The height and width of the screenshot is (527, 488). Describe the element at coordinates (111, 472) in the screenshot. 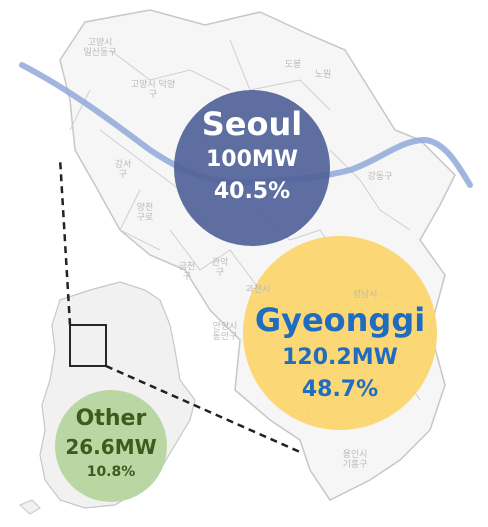

I see `region-share: 10.8%` at that location.